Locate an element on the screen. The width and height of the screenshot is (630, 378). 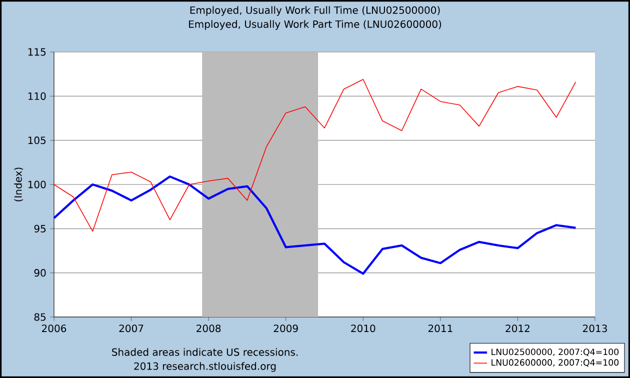
y-tick-label: 105 is located at coordinates (37, 140).